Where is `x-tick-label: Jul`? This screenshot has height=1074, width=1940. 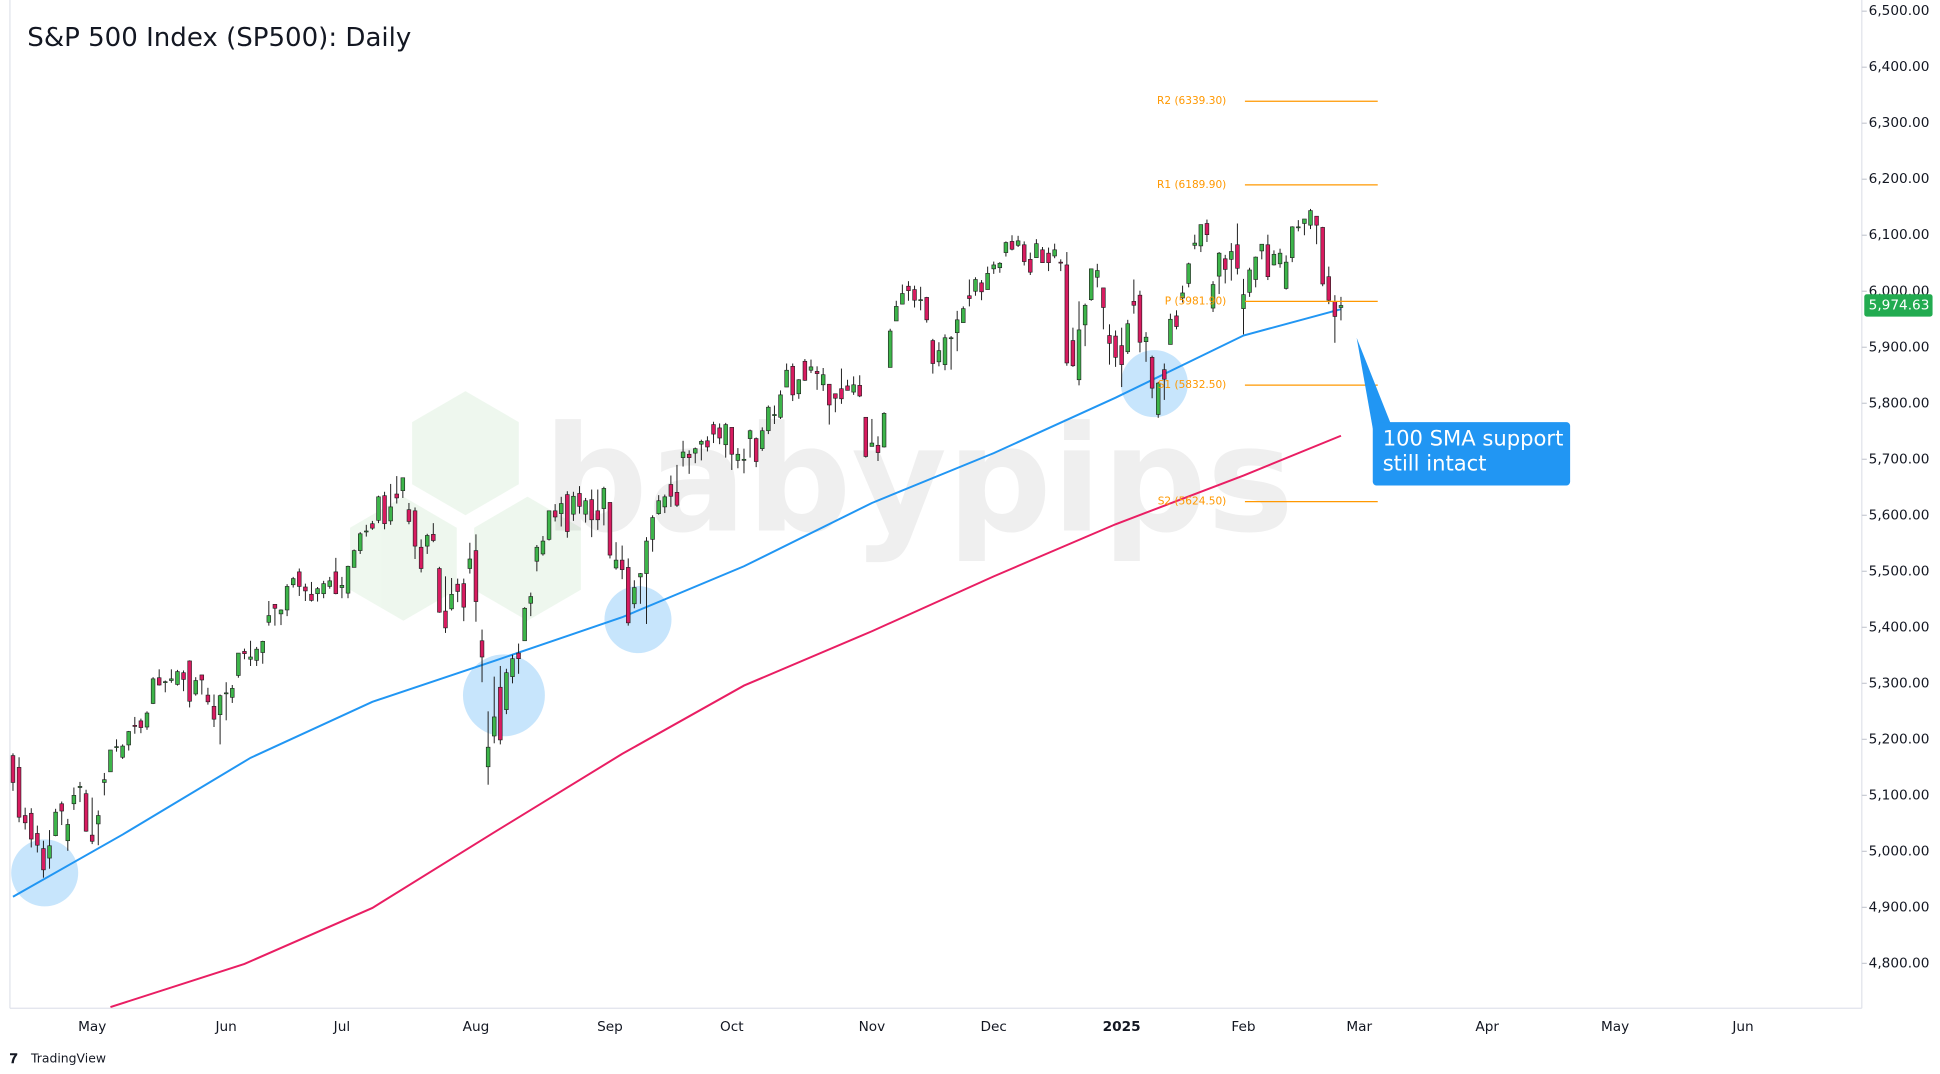
x-tick-label: Jul is located at coordinates (341, 1027).